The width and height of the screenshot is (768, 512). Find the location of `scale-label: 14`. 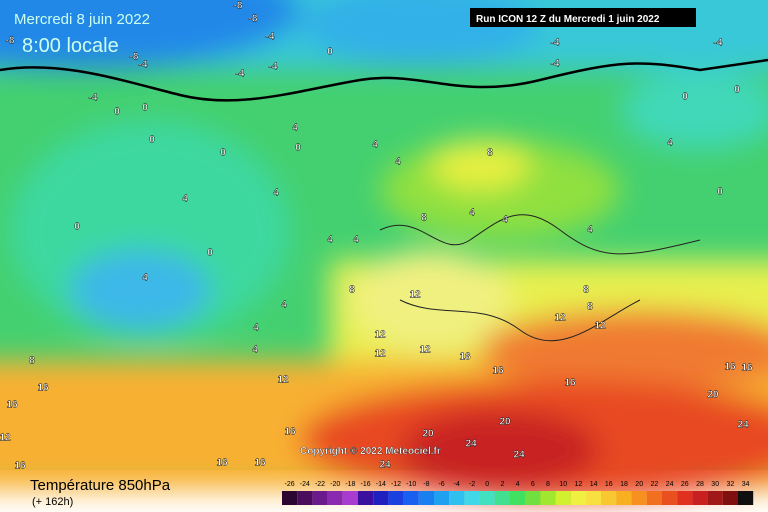

scale-label: 14 is located at coordinates (594, 484).